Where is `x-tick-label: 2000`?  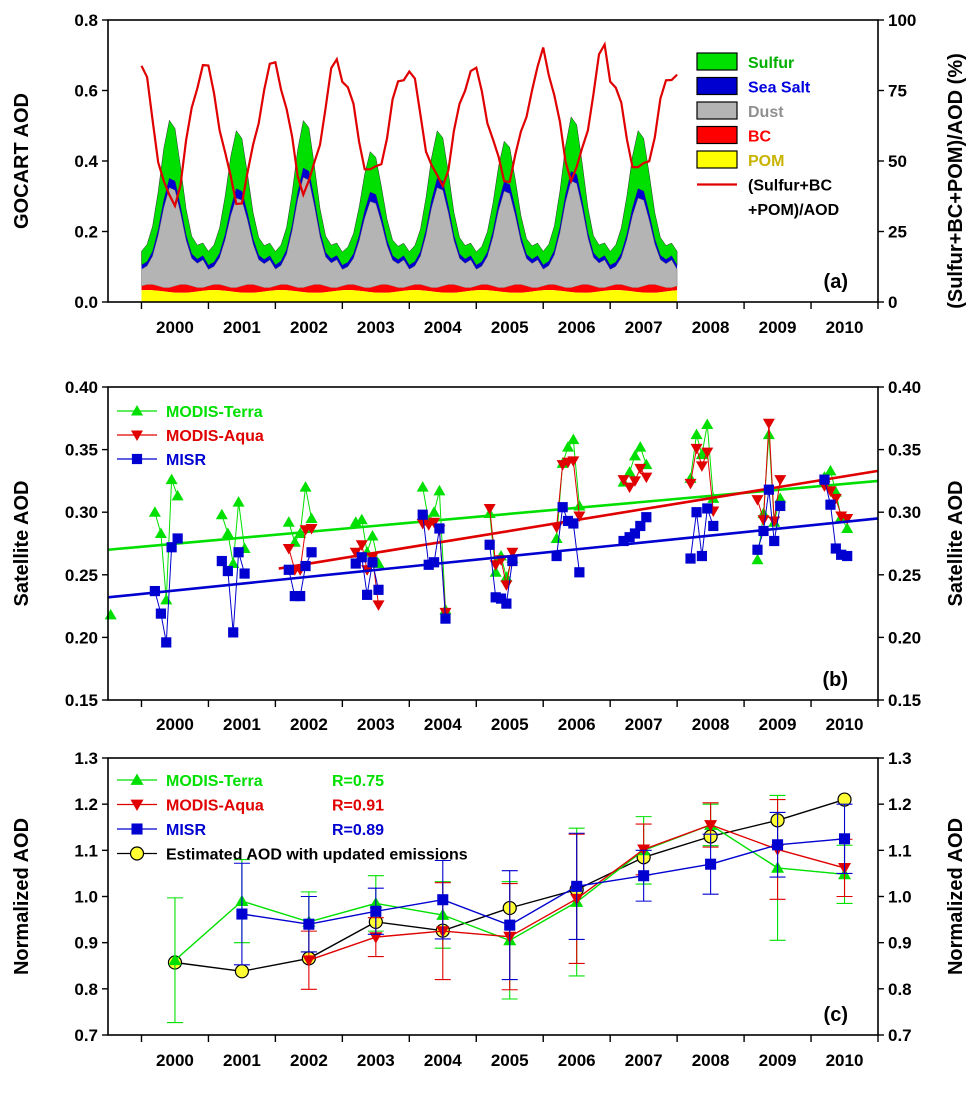
x-tick-label: 2000 is located at coordinates (175, 724).